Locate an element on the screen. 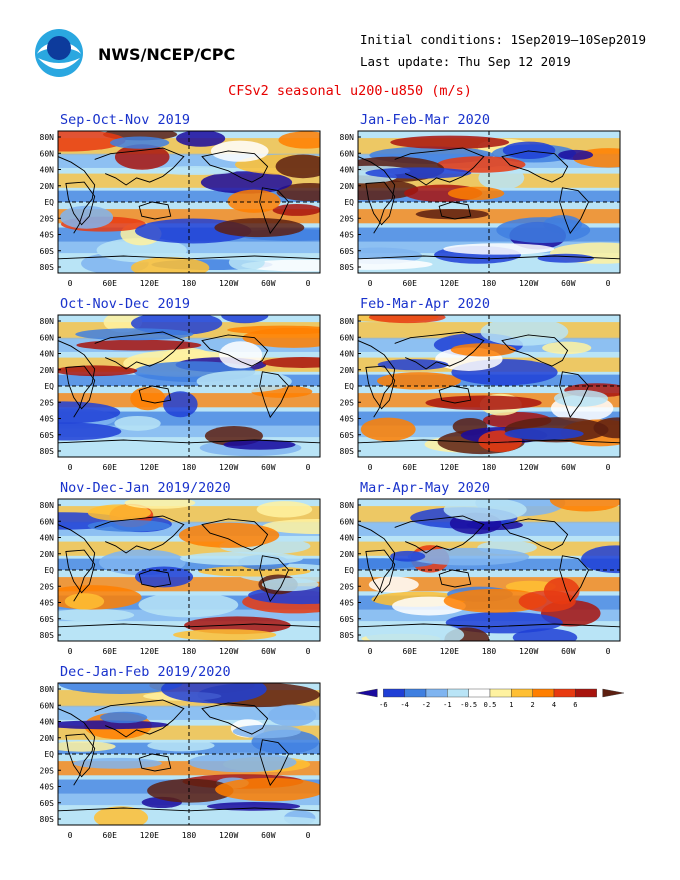  lat-tick-label: 60N is located at coordinates (347, 521).